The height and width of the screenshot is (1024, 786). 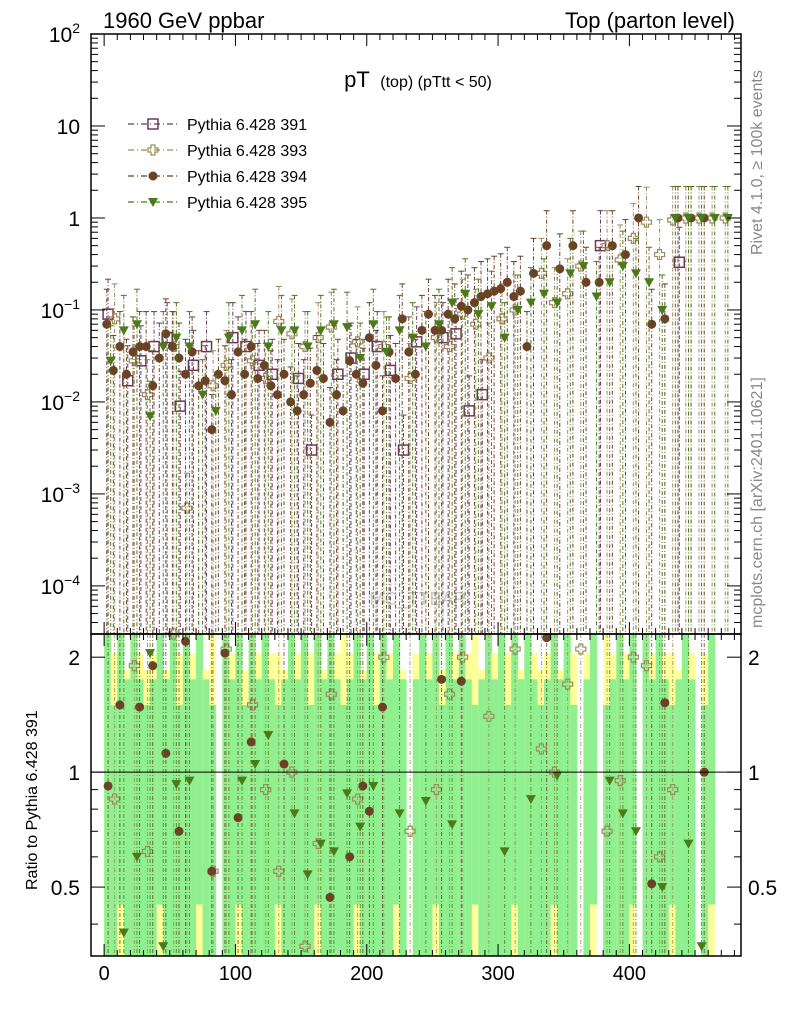 I want to click on ratio-y-tick-label: 1, so click(x=74, y=773).